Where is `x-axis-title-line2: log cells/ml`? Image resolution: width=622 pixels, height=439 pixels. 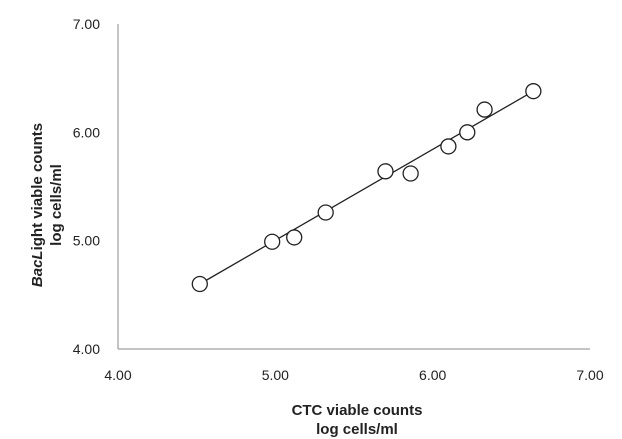
x-axis-title-line2: log cells/ml is located at coordinates (357, 429).